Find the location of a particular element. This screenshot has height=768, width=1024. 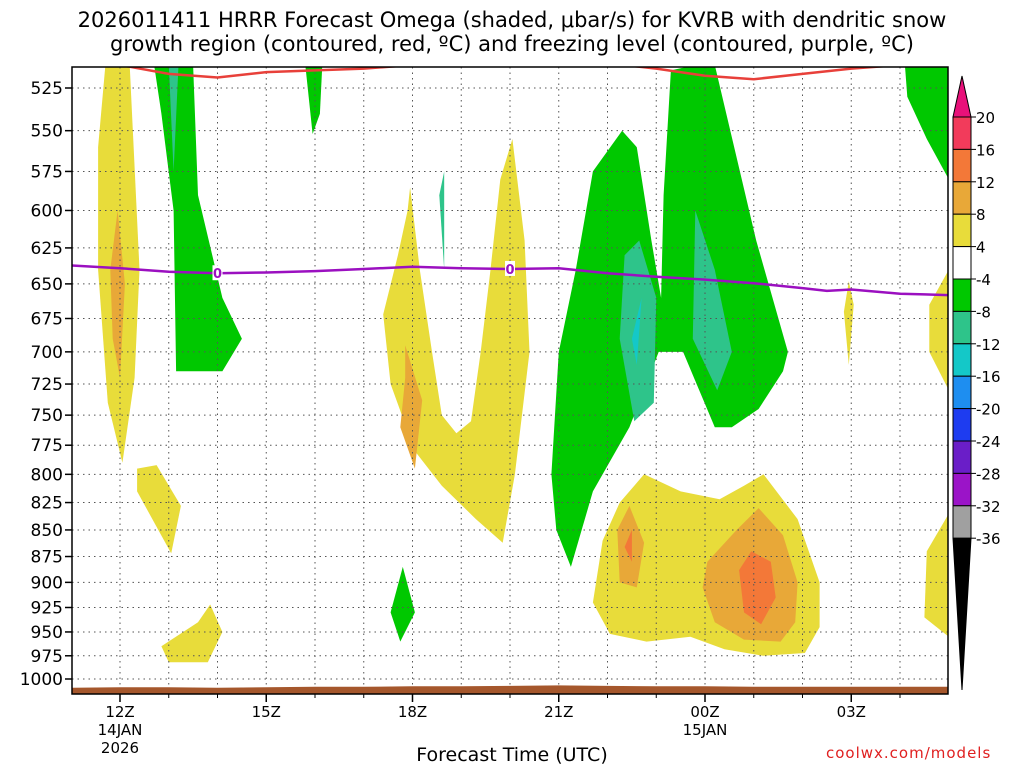

ytick-label-600: 600 is located at coordinates (47, 211).